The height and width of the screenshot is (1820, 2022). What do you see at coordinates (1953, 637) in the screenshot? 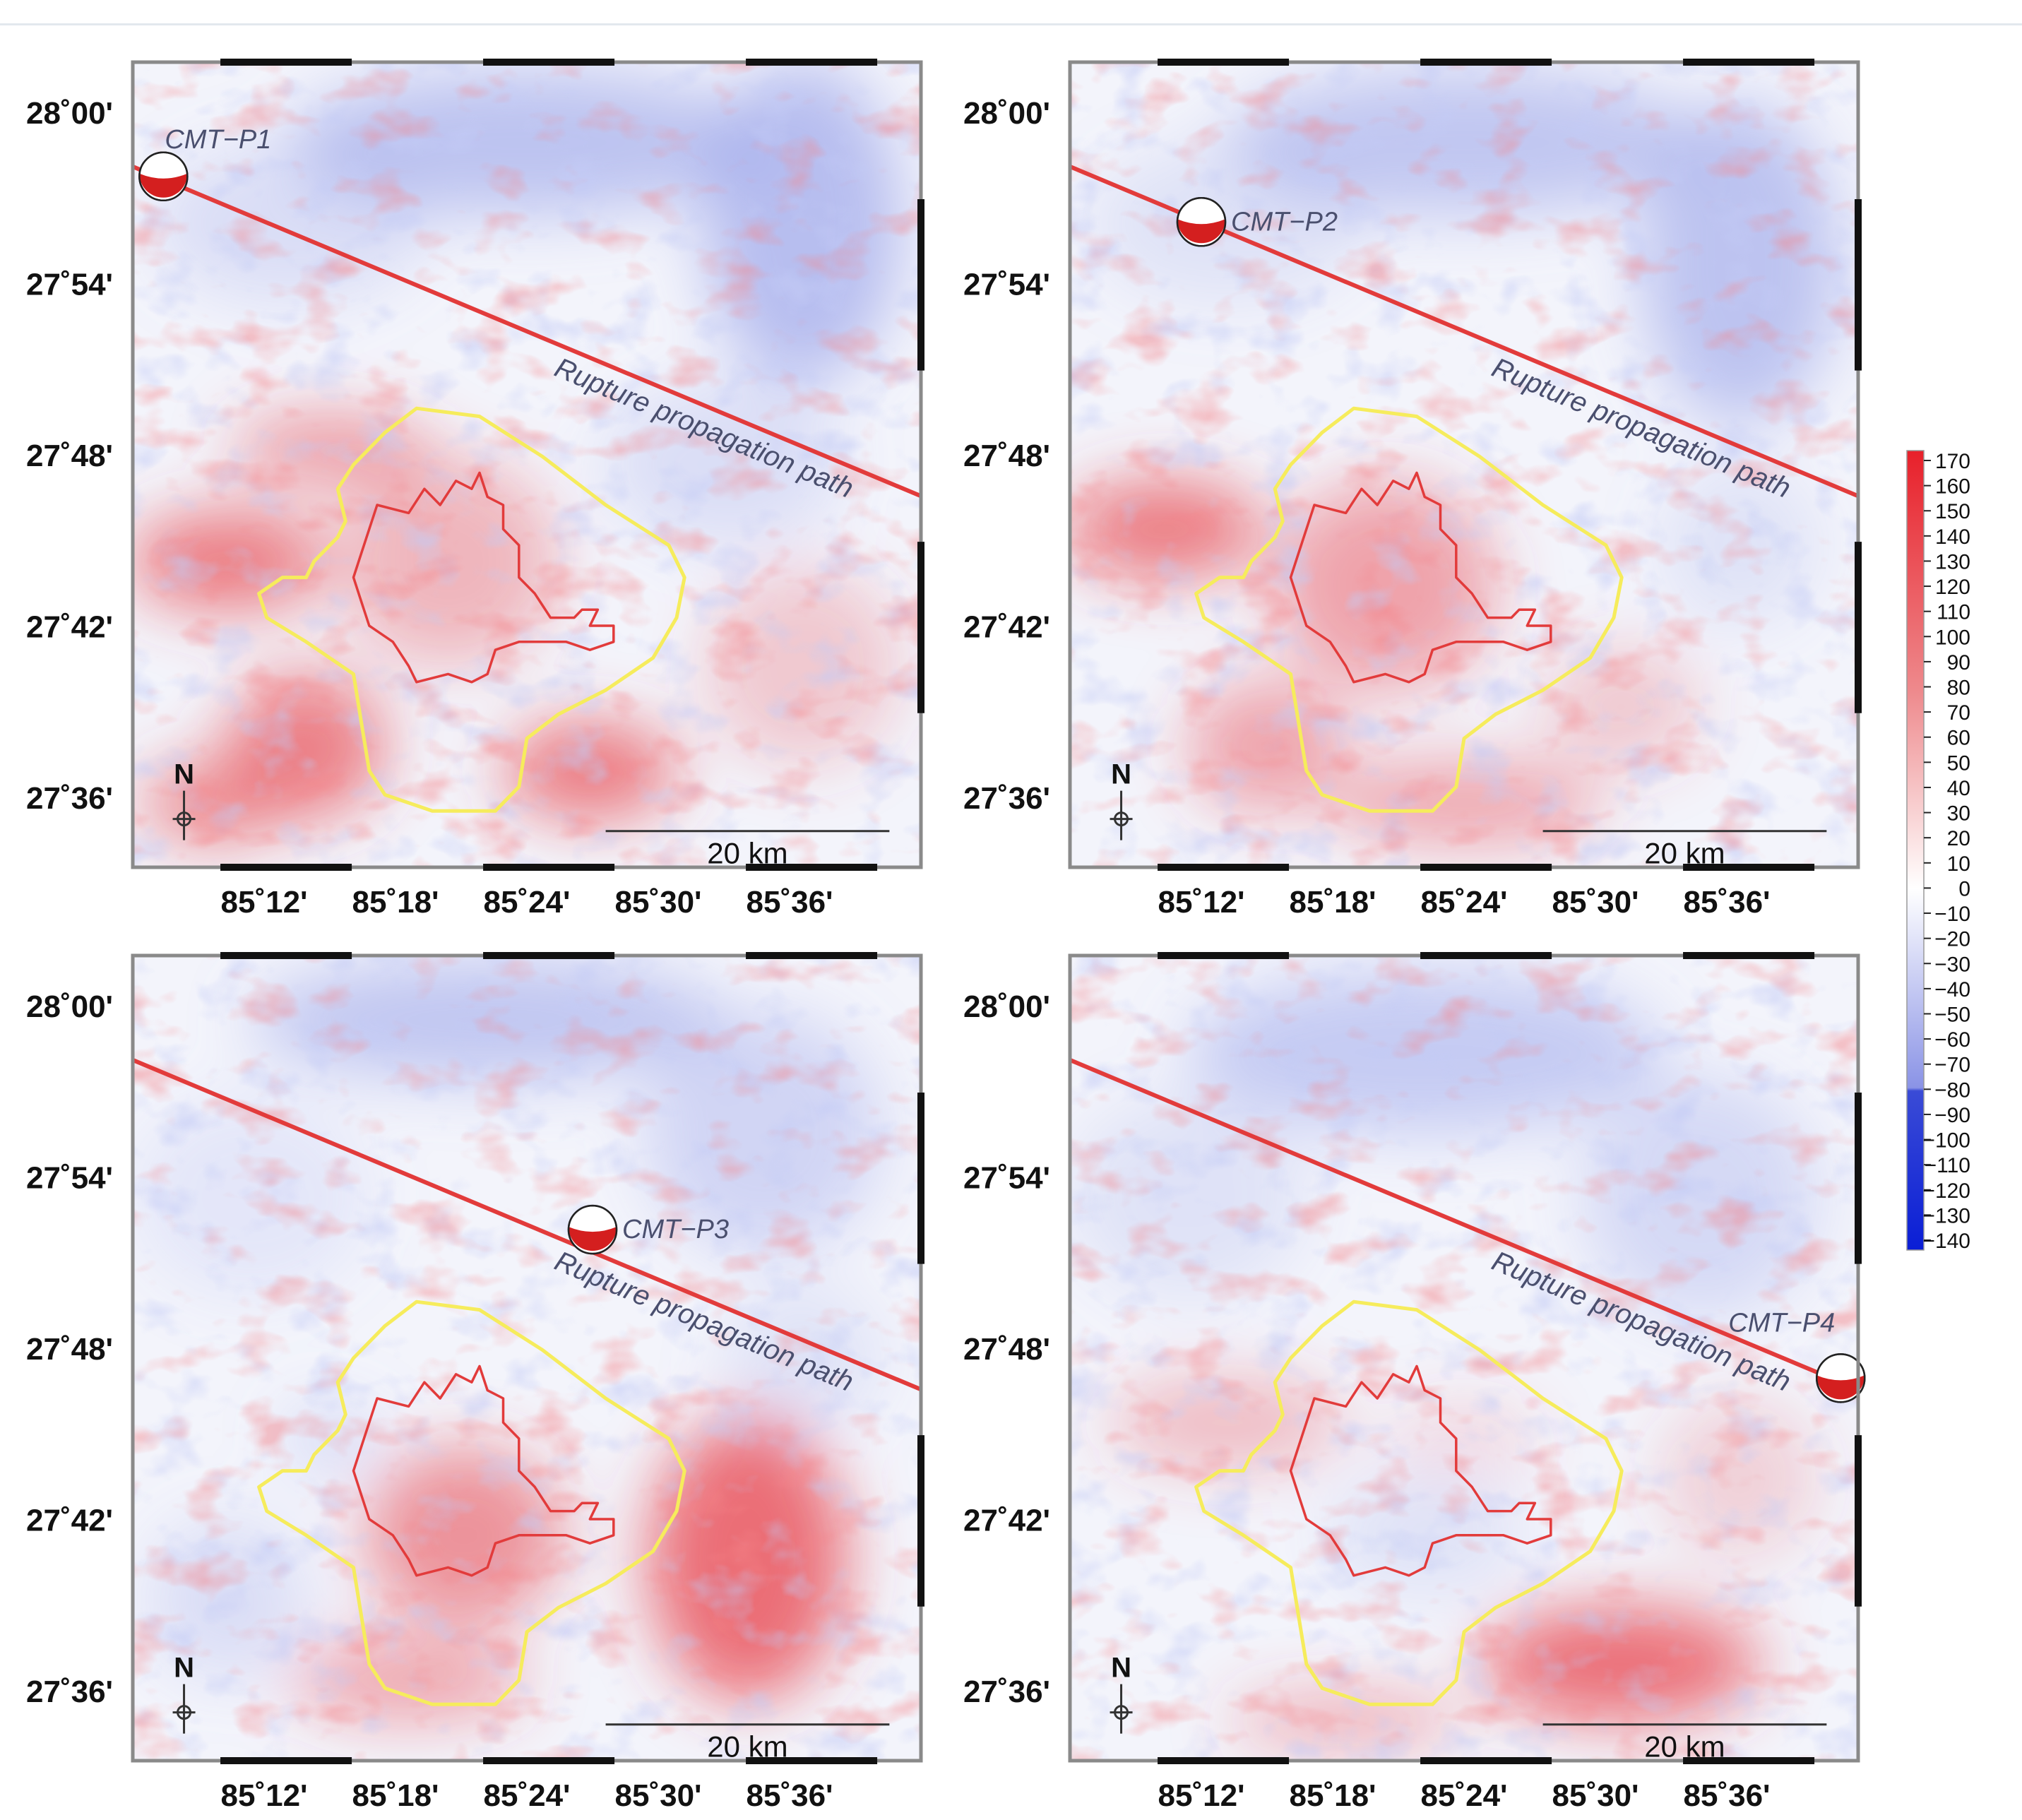
I see `colorbar-label: 100` at bounding box center [1953, 637].